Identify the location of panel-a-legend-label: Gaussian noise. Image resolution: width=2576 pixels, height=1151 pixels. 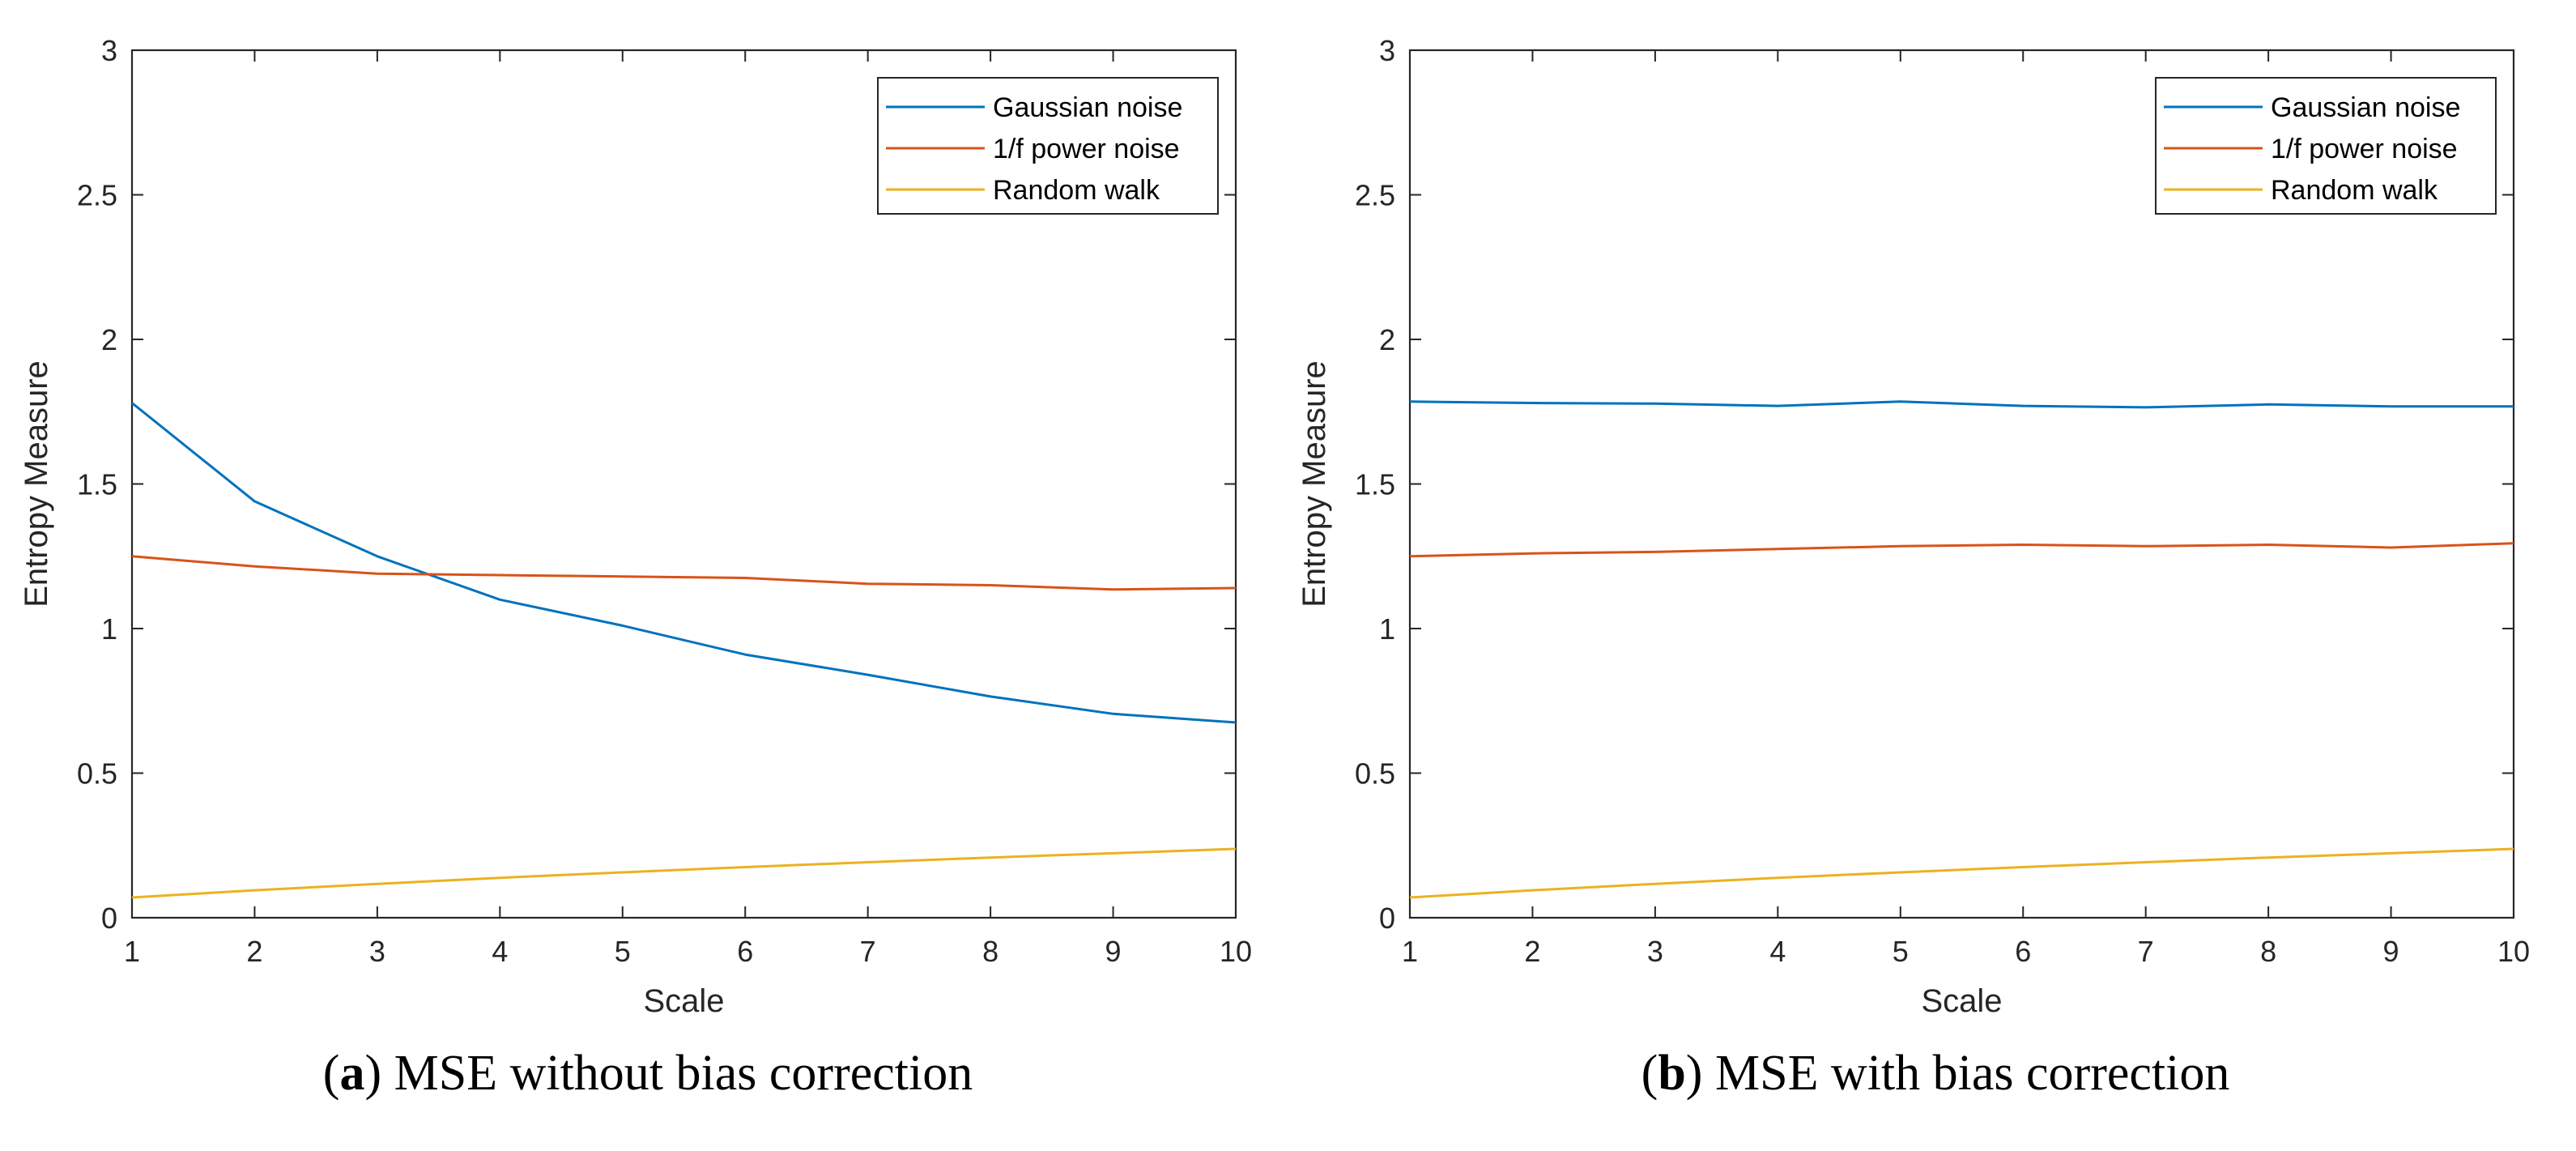
(1087, 108).